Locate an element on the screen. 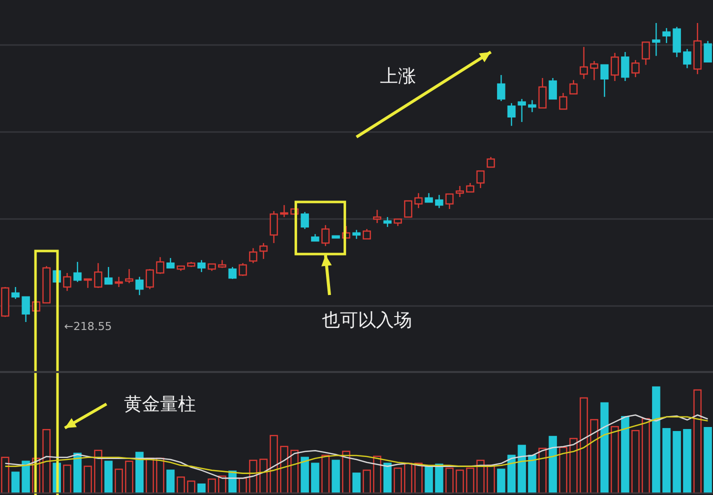 The image size is (713, 495). annotation: ←218.55 is located at coordinates (88, 326).